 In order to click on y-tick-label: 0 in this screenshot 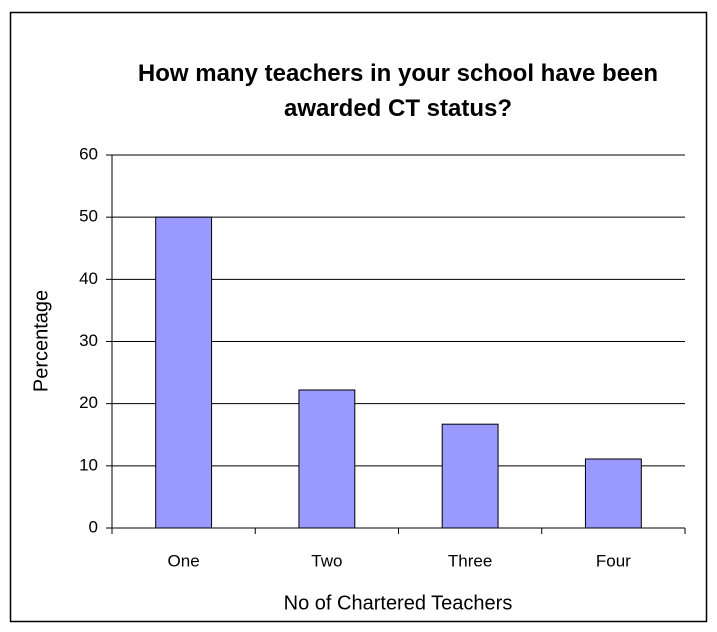, I will do `click(93, 526)`.